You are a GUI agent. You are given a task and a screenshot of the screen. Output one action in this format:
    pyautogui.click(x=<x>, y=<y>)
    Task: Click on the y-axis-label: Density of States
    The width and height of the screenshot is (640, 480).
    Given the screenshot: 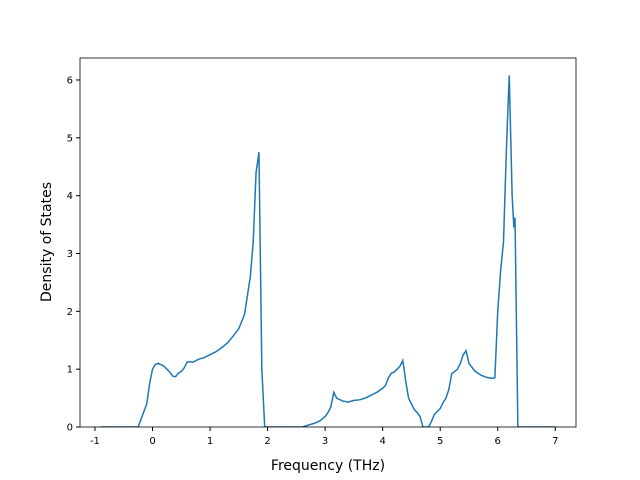 What is the action you would take?
    pyautogui.click(x=47, y=242)
    